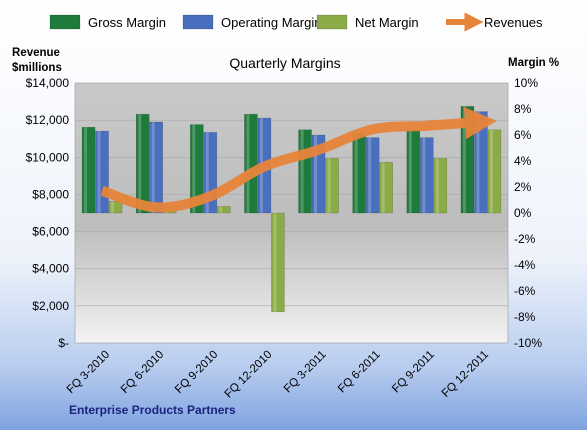 The image size is (587, 435). Describe the element at coordinates (152, 410) in the screenshot. I see `footer-company: Enterprise Products Partners` at that location.